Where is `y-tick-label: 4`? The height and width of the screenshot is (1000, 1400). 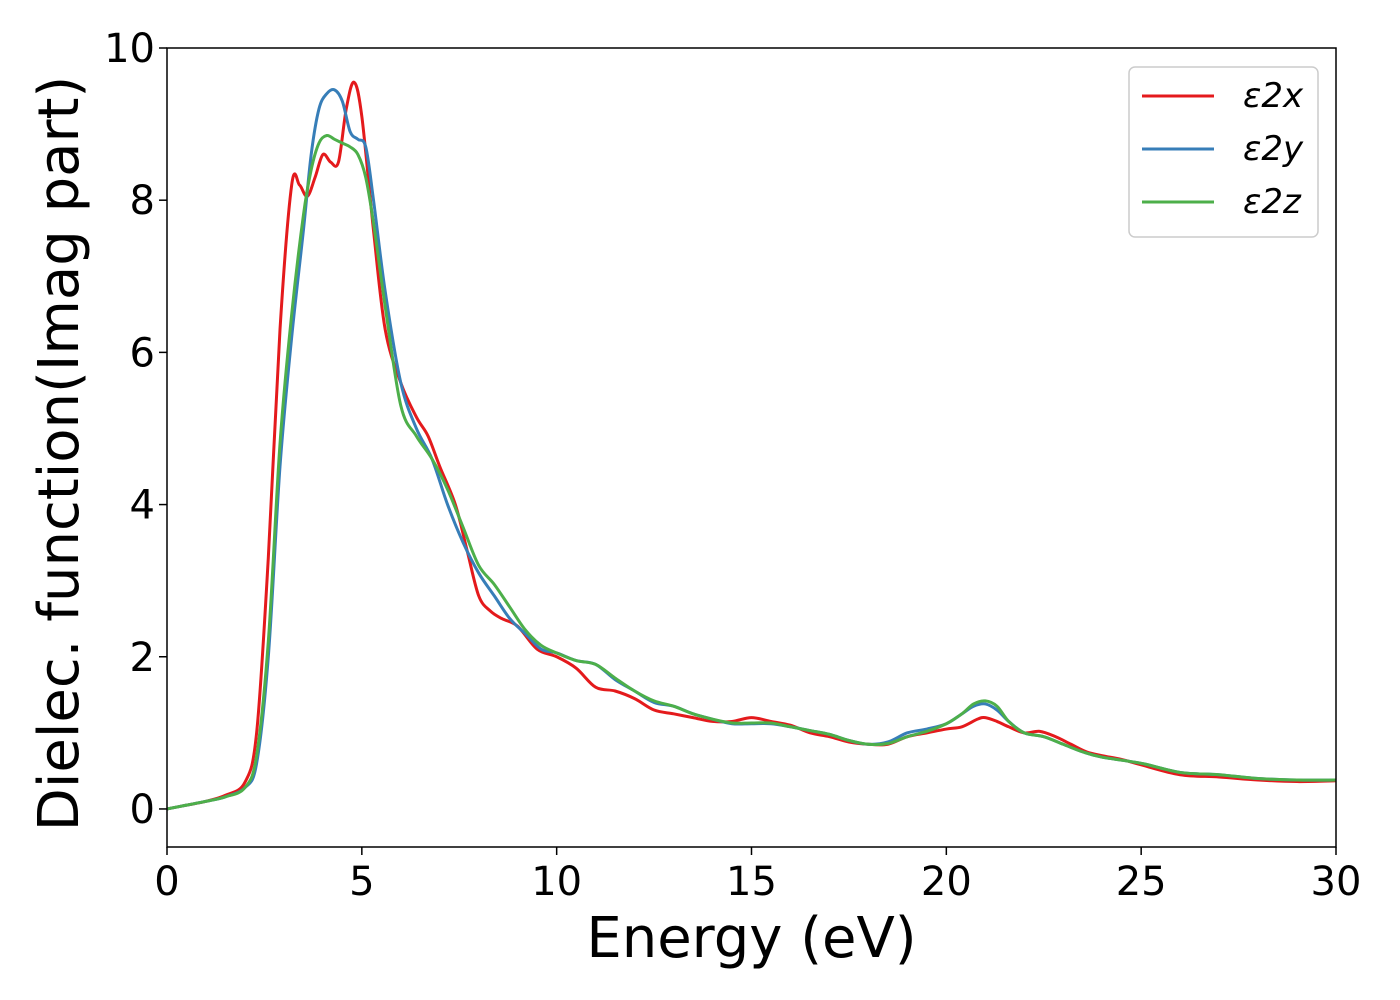
y-tick-label: 4 is located at coordinates (142, 506).